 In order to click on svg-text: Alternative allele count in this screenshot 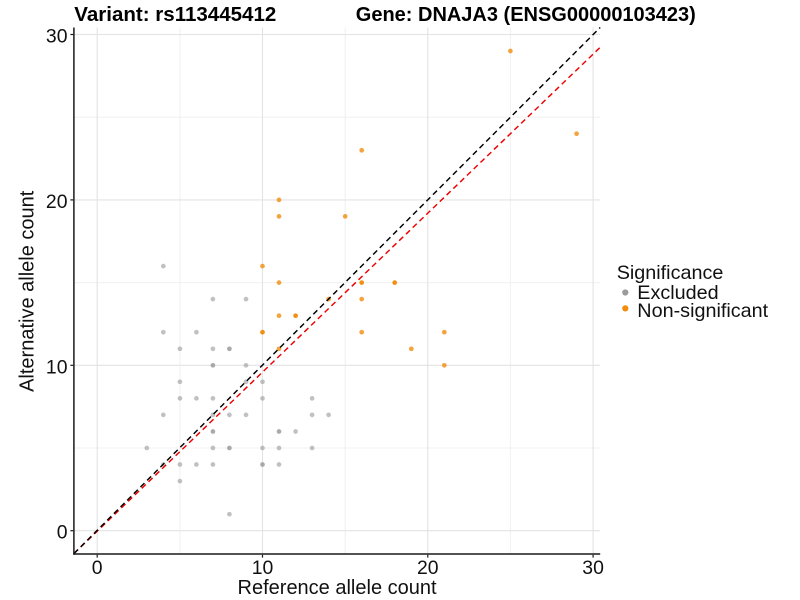, I will do `click(28, 291)`.